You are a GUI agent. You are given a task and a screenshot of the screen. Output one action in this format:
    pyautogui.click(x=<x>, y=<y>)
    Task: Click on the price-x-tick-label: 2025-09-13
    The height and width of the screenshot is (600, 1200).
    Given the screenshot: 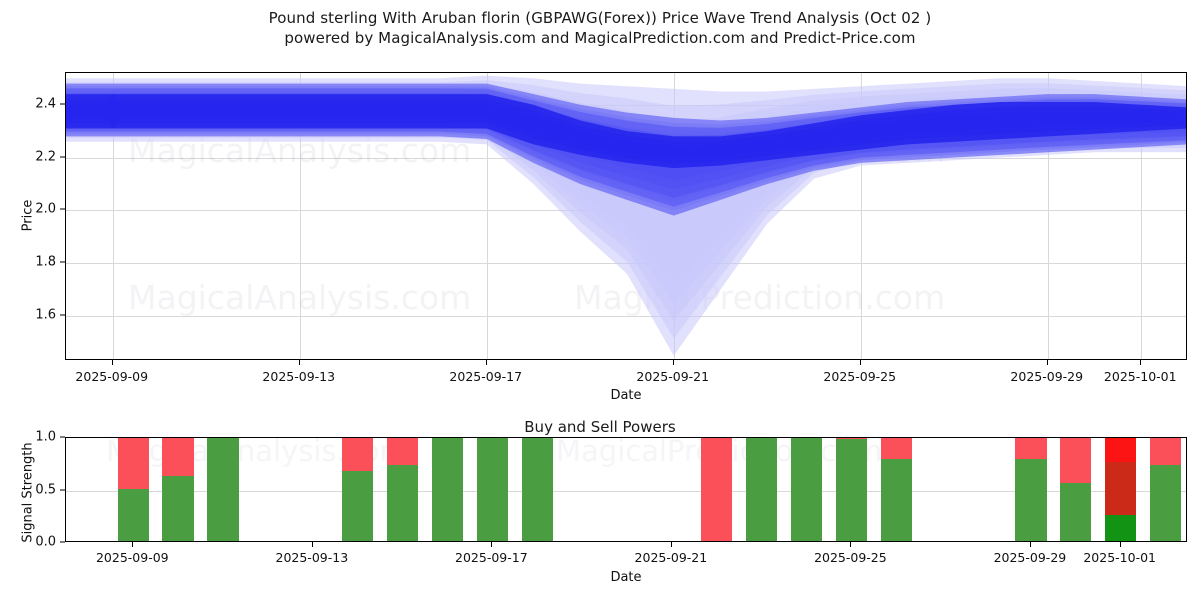 What is the action you would take?
    pyautogui.click(x=299, y=376)
    